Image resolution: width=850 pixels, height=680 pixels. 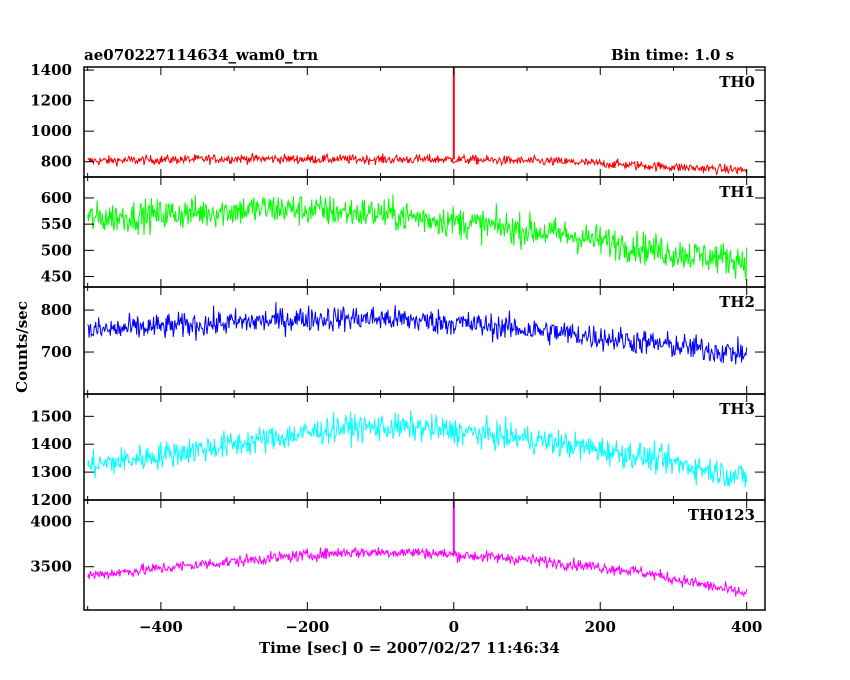 What do you see at coordinates (454, 627) in the screenshot?
I see `x-tick-label: 0` at bounding box center [454, 627].